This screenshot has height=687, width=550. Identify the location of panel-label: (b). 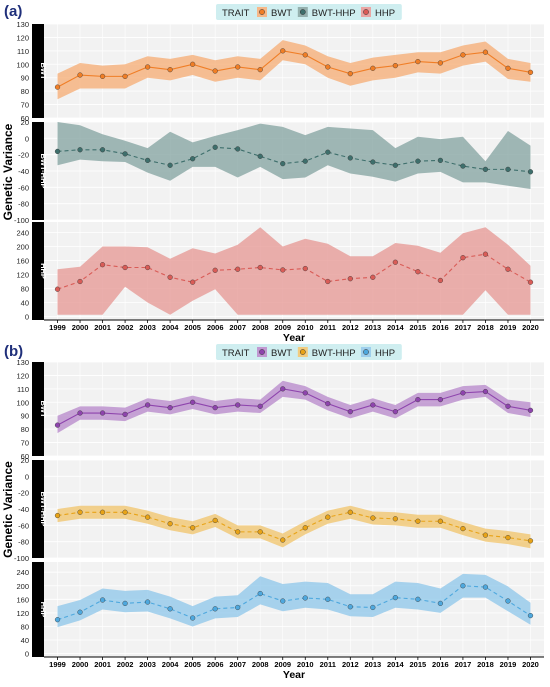
(13, 351).